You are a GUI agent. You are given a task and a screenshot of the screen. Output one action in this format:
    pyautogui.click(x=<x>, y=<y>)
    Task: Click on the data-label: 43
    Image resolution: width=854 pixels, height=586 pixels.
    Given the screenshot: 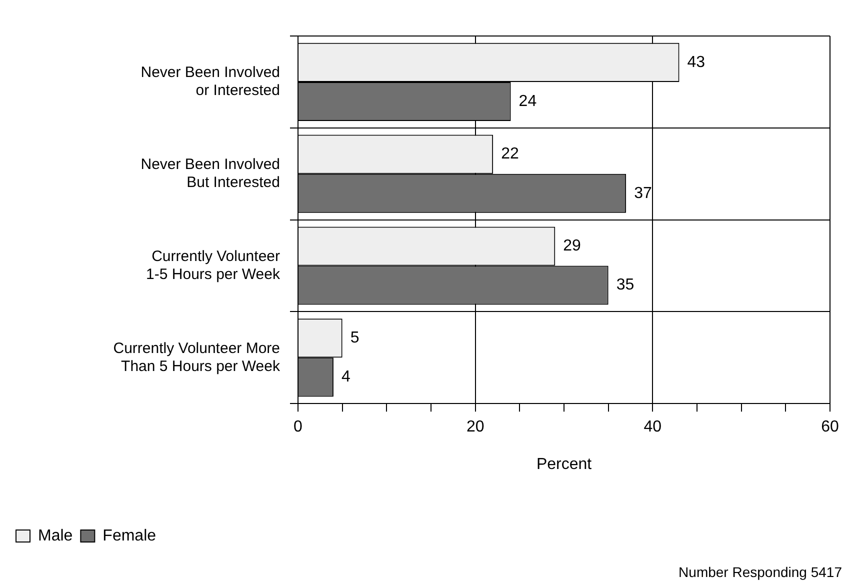 What is the action you would take?
    pyautogui.click(x=696, y=62)
    